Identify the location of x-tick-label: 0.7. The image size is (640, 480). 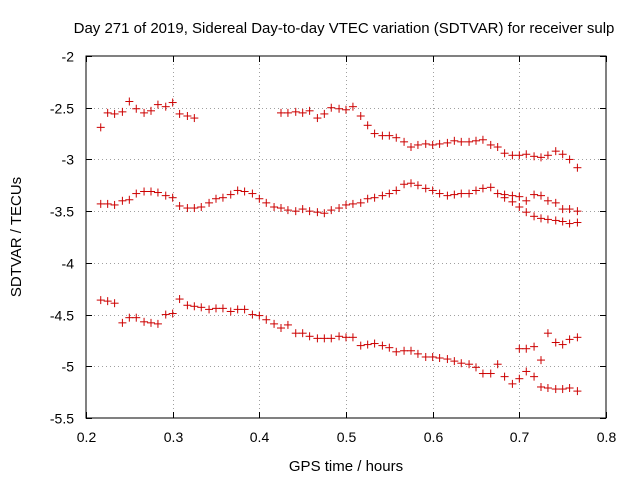
(520, 437).